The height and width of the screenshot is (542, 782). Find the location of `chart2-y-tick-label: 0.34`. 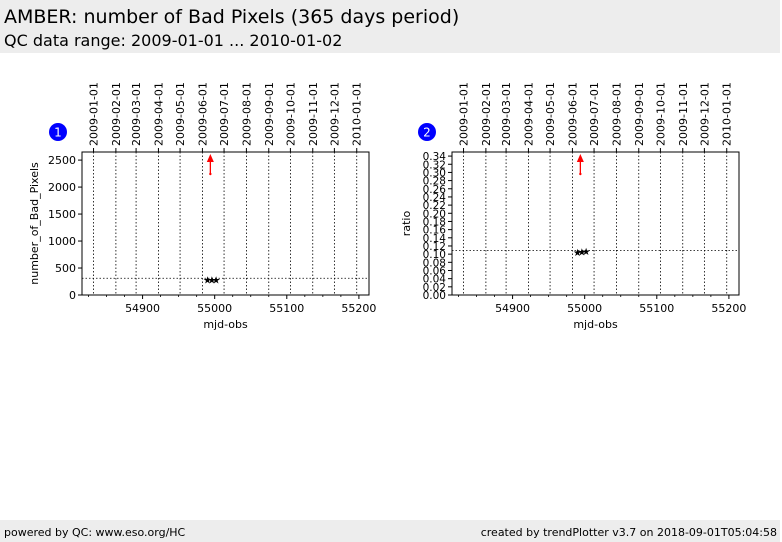

chart2-y-tick-label: 0.34 is located at coordinates (435, 157).